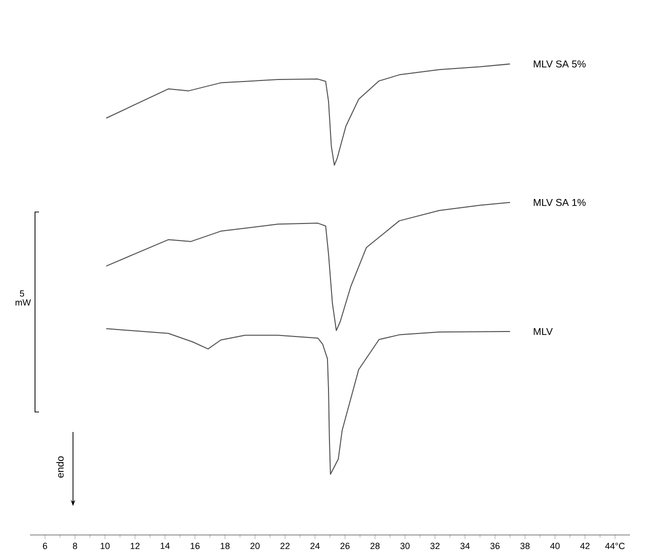  I want to click on x-tick-label: 42, so click(585, 546).